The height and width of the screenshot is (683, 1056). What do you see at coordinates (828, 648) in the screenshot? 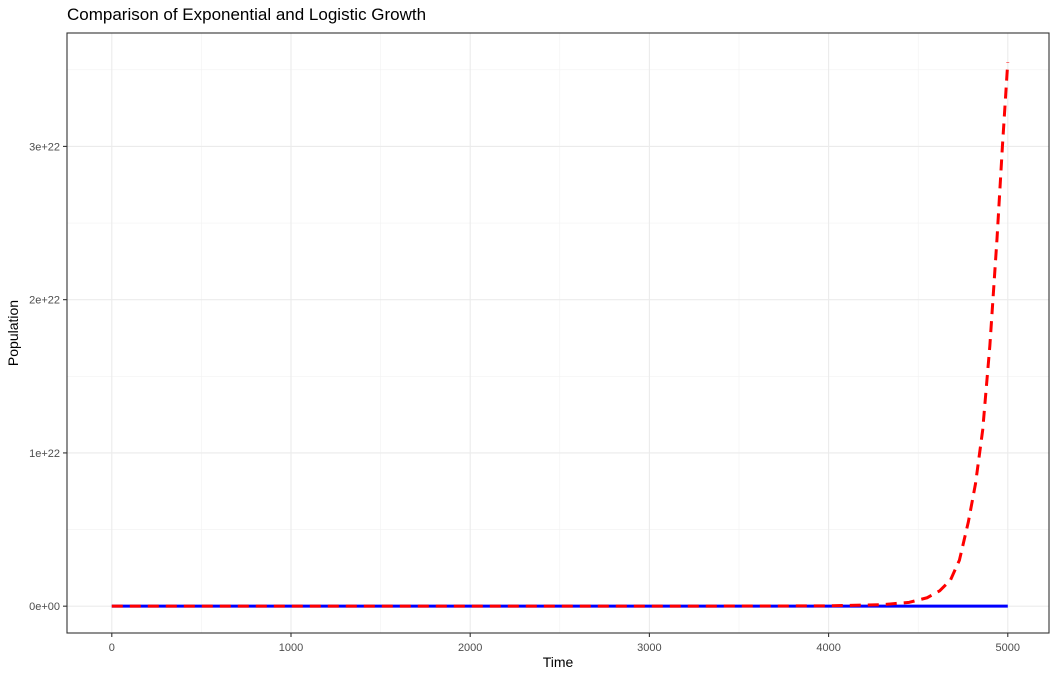
I see `x-tick-label: 4000` at bounding box center [828, 648].